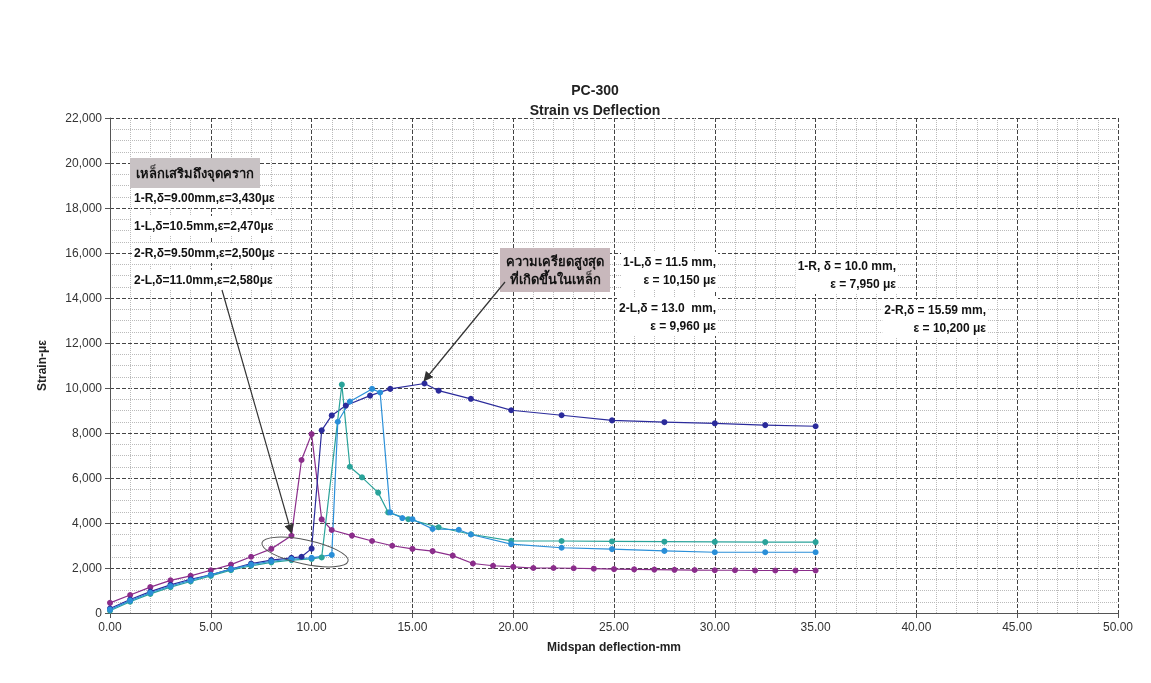 The image size is (1151, 683). What do you see at coordinates (84, 343) in the screenshot?
I see `y-tick-label: 12,000` at bounding box center [84, 343].